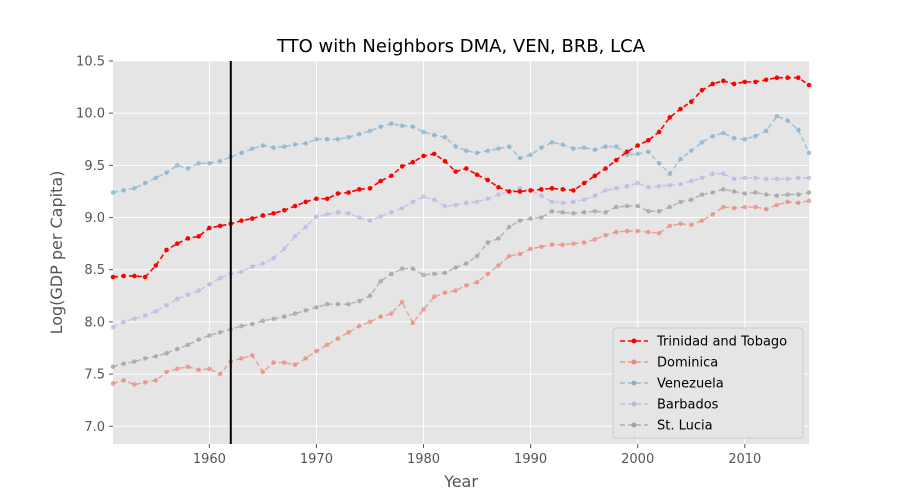 Image resolution: width=900 pixels, height=500 pixels. I want to click on y-tick-label: 10.5, so click(90, 62).